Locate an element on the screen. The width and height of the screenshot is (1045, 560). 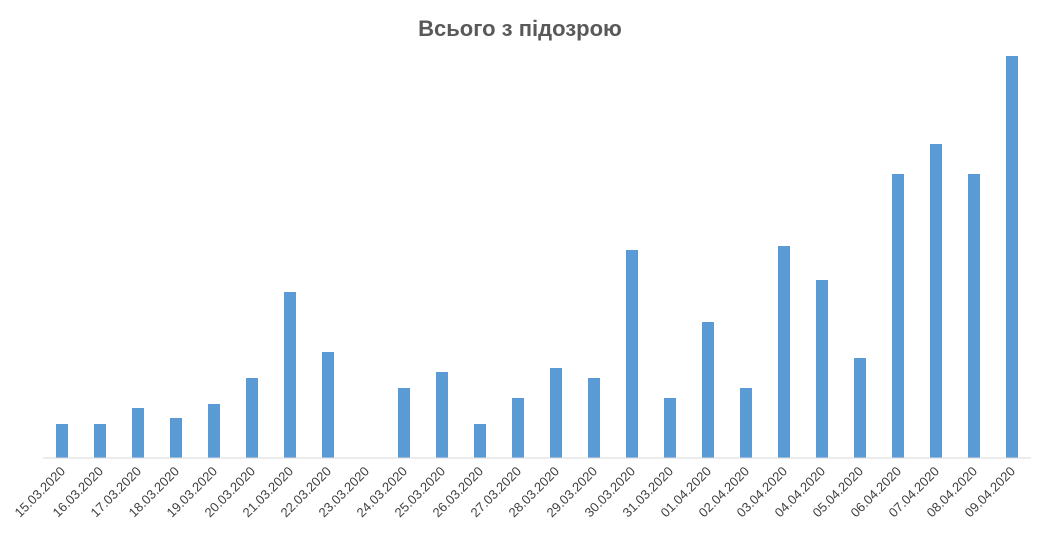
chart-title: Всього з підозрою is located at coordinates (520, 28).